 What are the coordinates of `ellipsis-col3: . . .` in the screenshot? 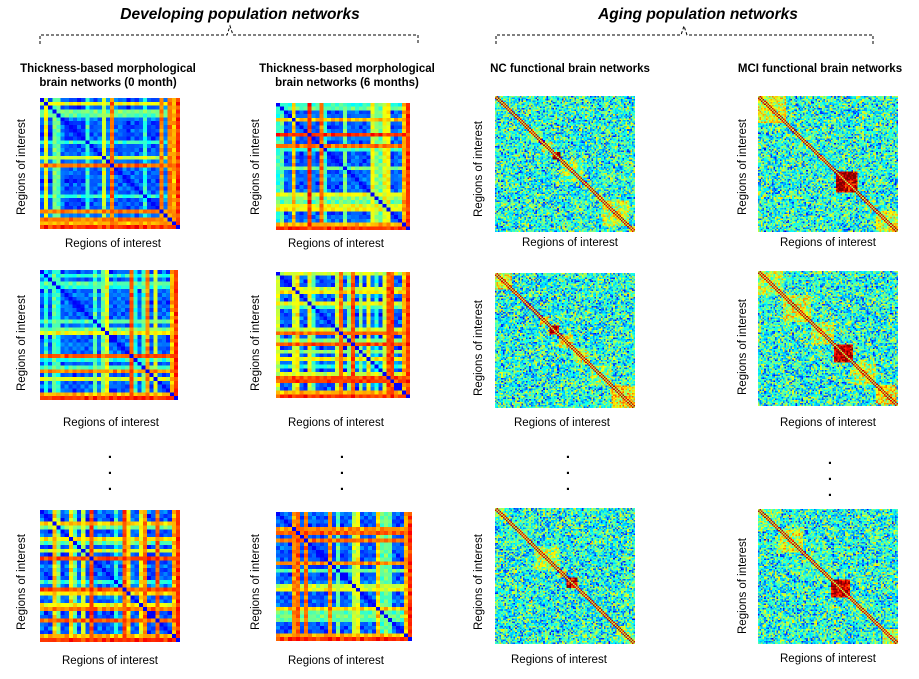 It's located at (568, 470).